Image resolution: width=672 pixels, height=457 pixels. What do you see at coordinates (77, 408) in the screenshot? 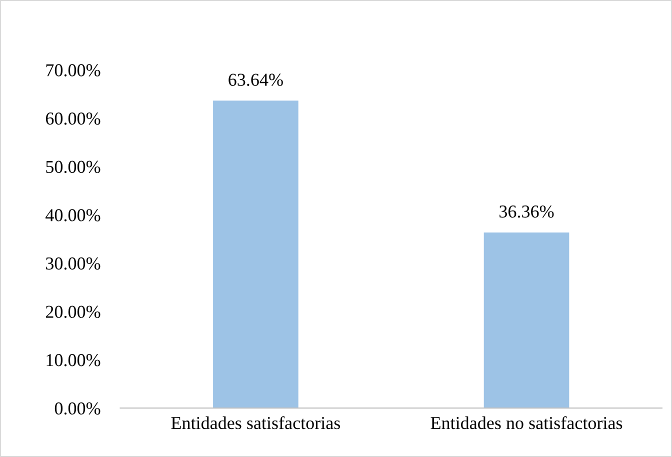
I see `y-tick-label: 0.00%` at bounding box center [77, 408].